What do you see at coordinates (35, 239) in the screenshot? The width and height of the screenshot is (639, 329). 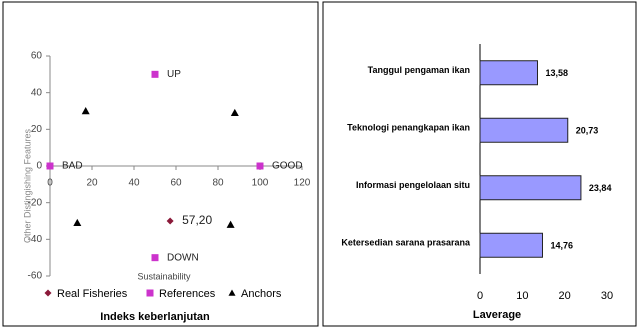 I see `y-tick-label: -40` at bounding box center [35, 239].